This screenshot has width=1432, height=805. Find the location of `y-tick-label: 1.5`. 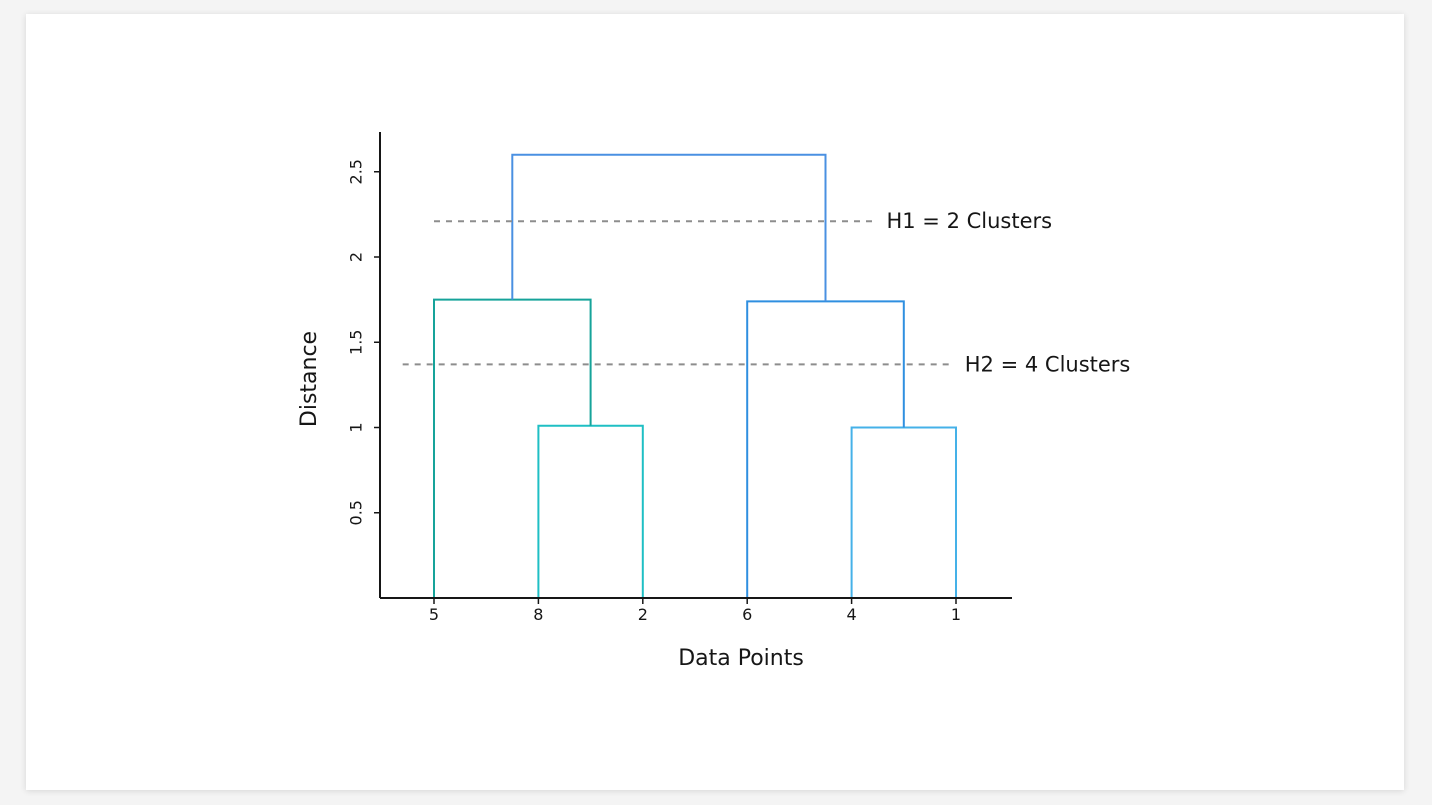

y-tick-label: 1.5 is located at coordinates (356, 342).